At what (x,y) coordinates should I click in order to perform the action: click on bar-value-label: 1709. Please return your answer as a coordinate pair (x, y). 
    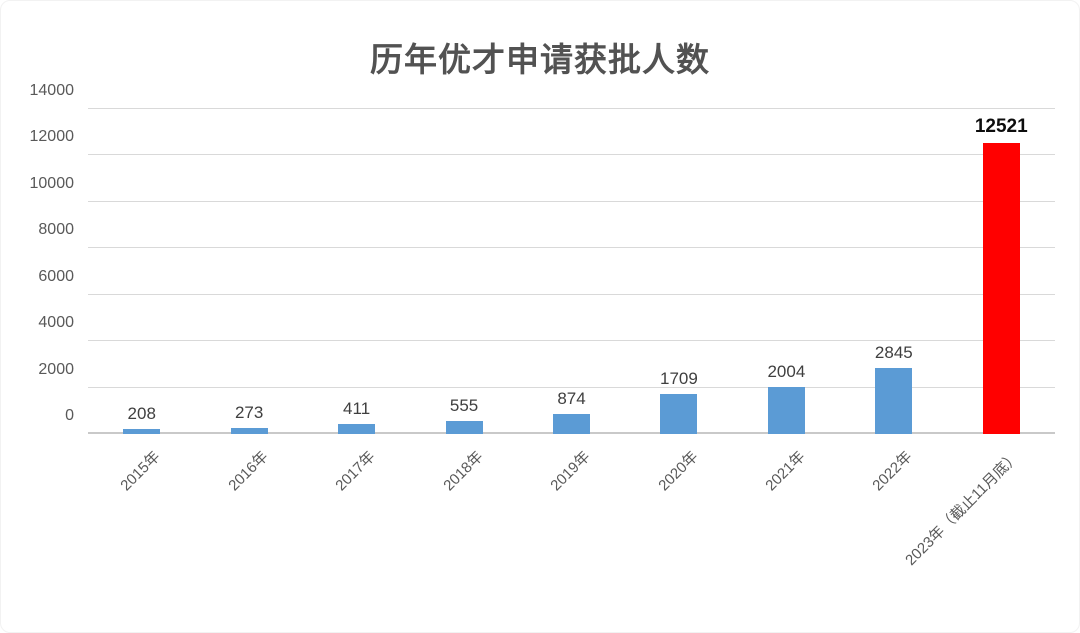
    Looking at the image, I should click on (679, 379).